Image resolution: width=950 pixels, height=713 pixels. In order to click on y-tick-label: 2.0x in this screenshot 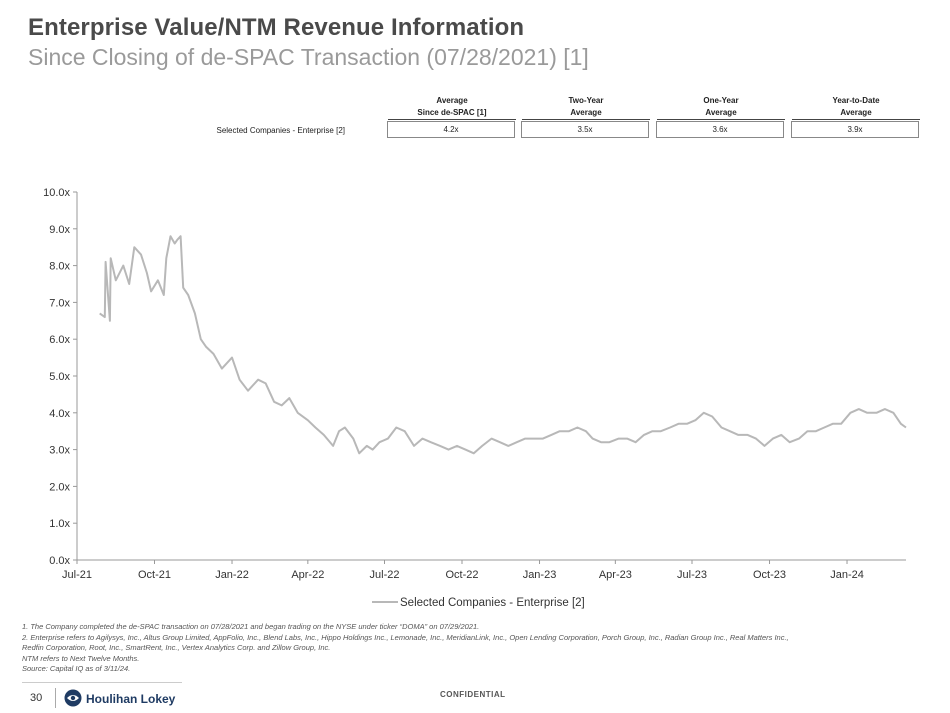, I will do `click(59, 487)`.